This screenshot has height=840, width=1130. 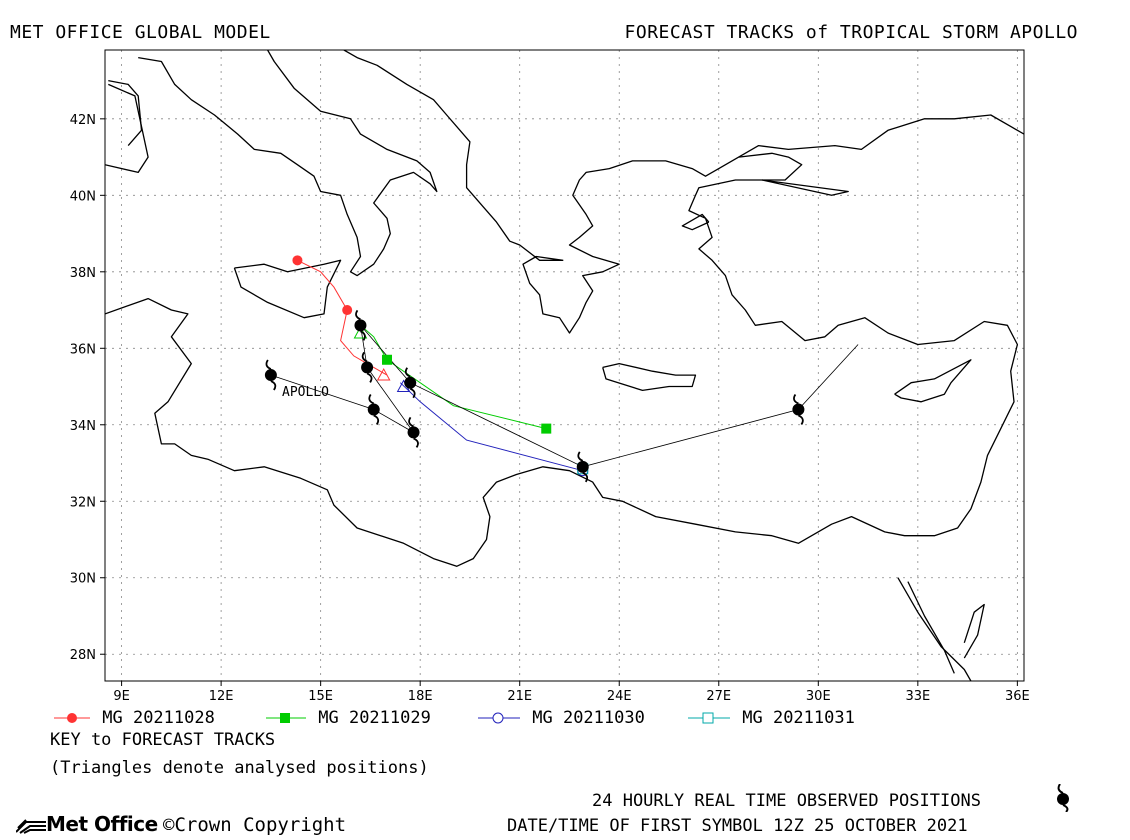 I want to click on legend-item-mg-20211028: MG 20211028, so click(x=133, y=718).